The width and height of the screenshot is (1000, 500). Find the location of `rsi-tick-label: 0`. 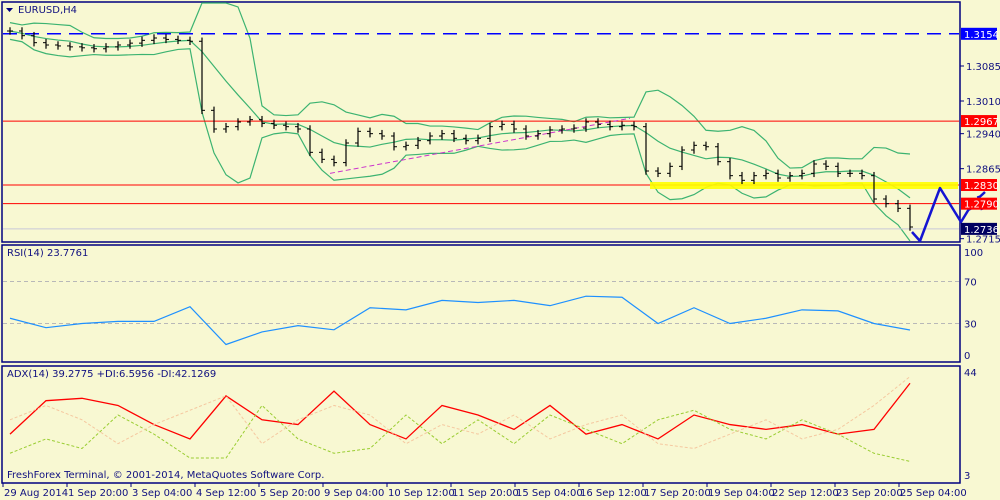

rsi-tick-label: 0 is located at coordinates (967, 356).